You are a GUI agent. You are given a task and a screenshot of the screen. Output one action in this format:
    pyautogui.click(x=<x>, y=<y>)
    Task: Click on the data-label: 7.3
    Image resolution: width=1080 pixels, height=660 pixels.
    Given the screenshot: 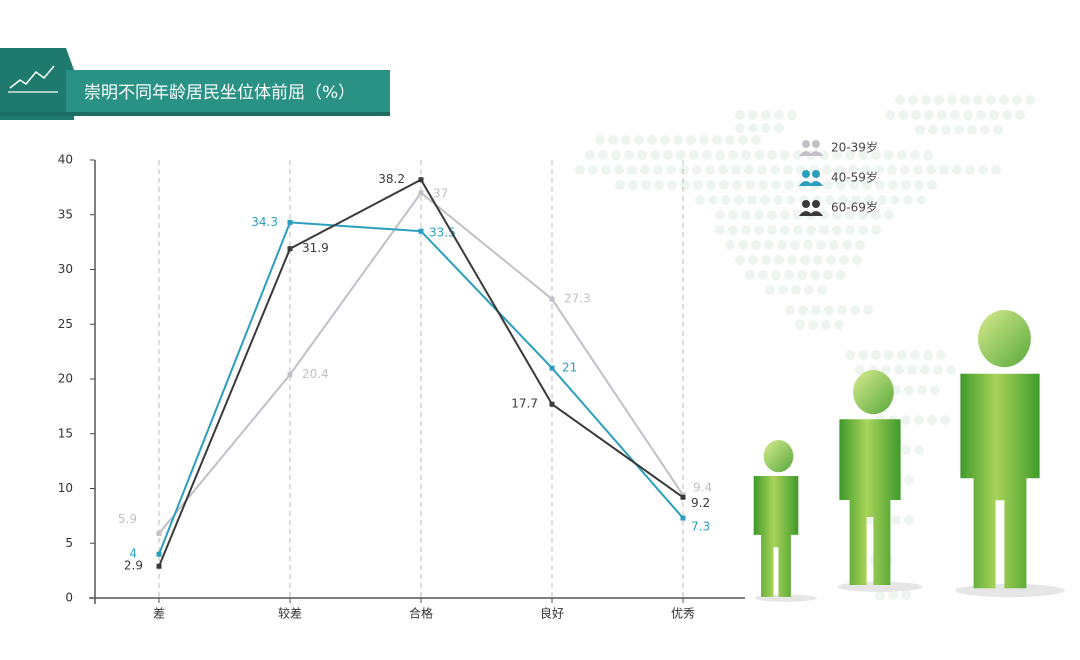 What is the action you would take?
    pyautogui.click(x=700, y=527)
    